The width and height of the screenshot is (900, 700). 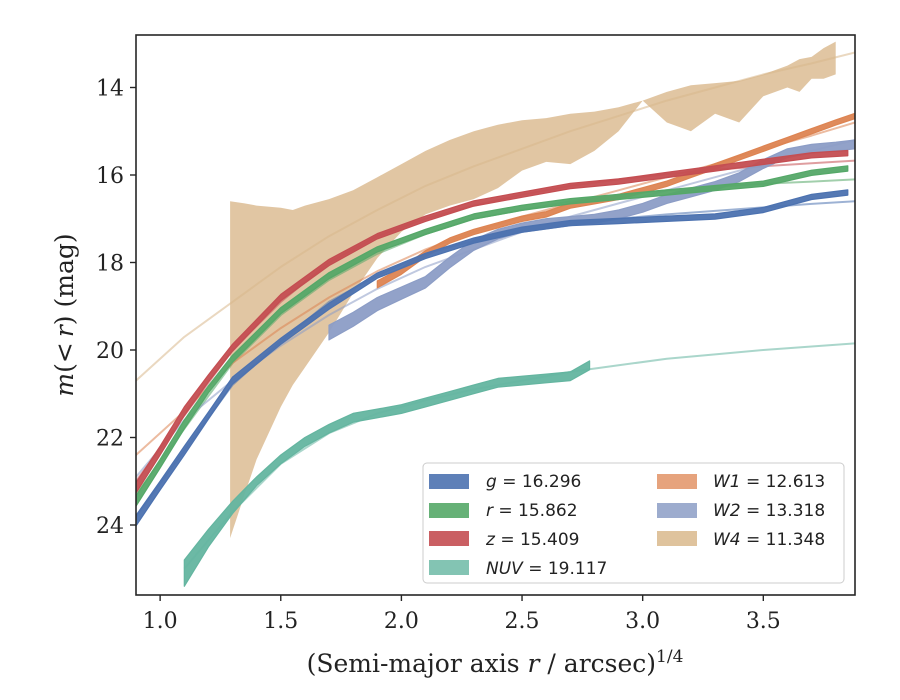 What do you see at coordinates (533, 482) in the screenshot?
I see `legend-label-g: g = 16.296` at bounding box center [533, 482].